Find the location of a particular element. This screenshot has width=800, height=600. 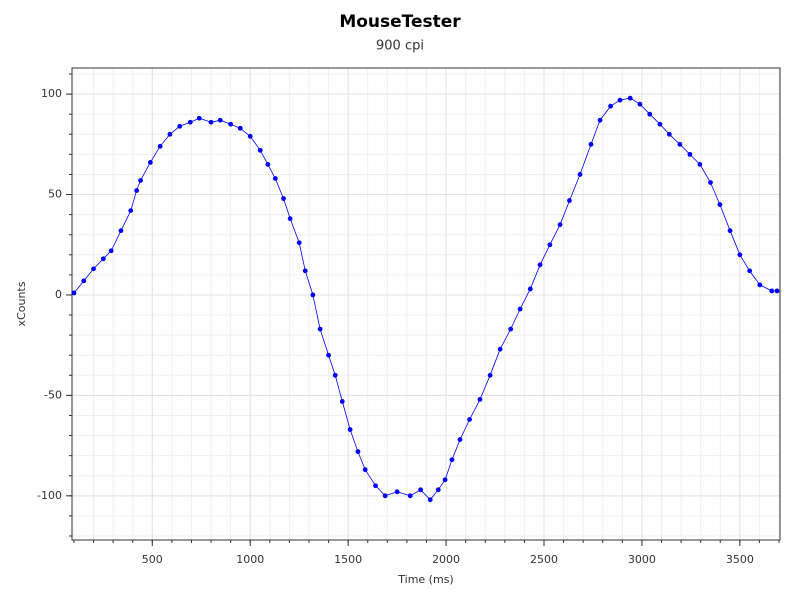

y-tick-label: 0 is located at coordinates (58, 294).